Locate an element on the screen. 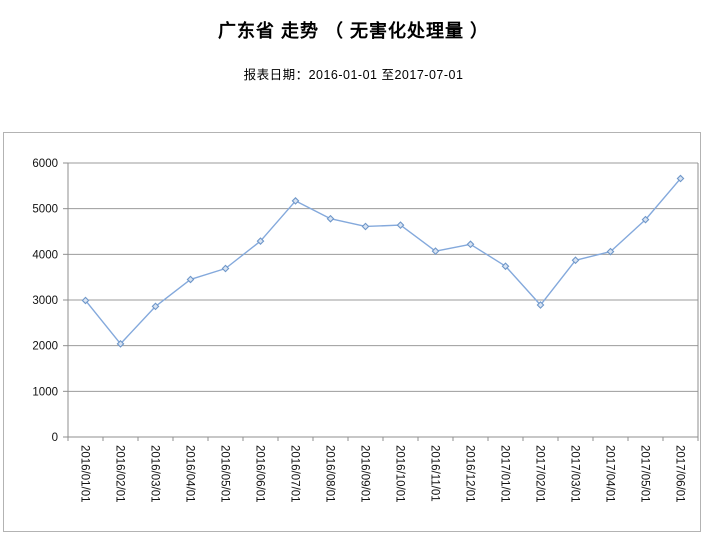 Image resolution: width=707 pixels, height=541 pixels. x-tick-label: 2016/11/01 is located at coordinates (435, 473).